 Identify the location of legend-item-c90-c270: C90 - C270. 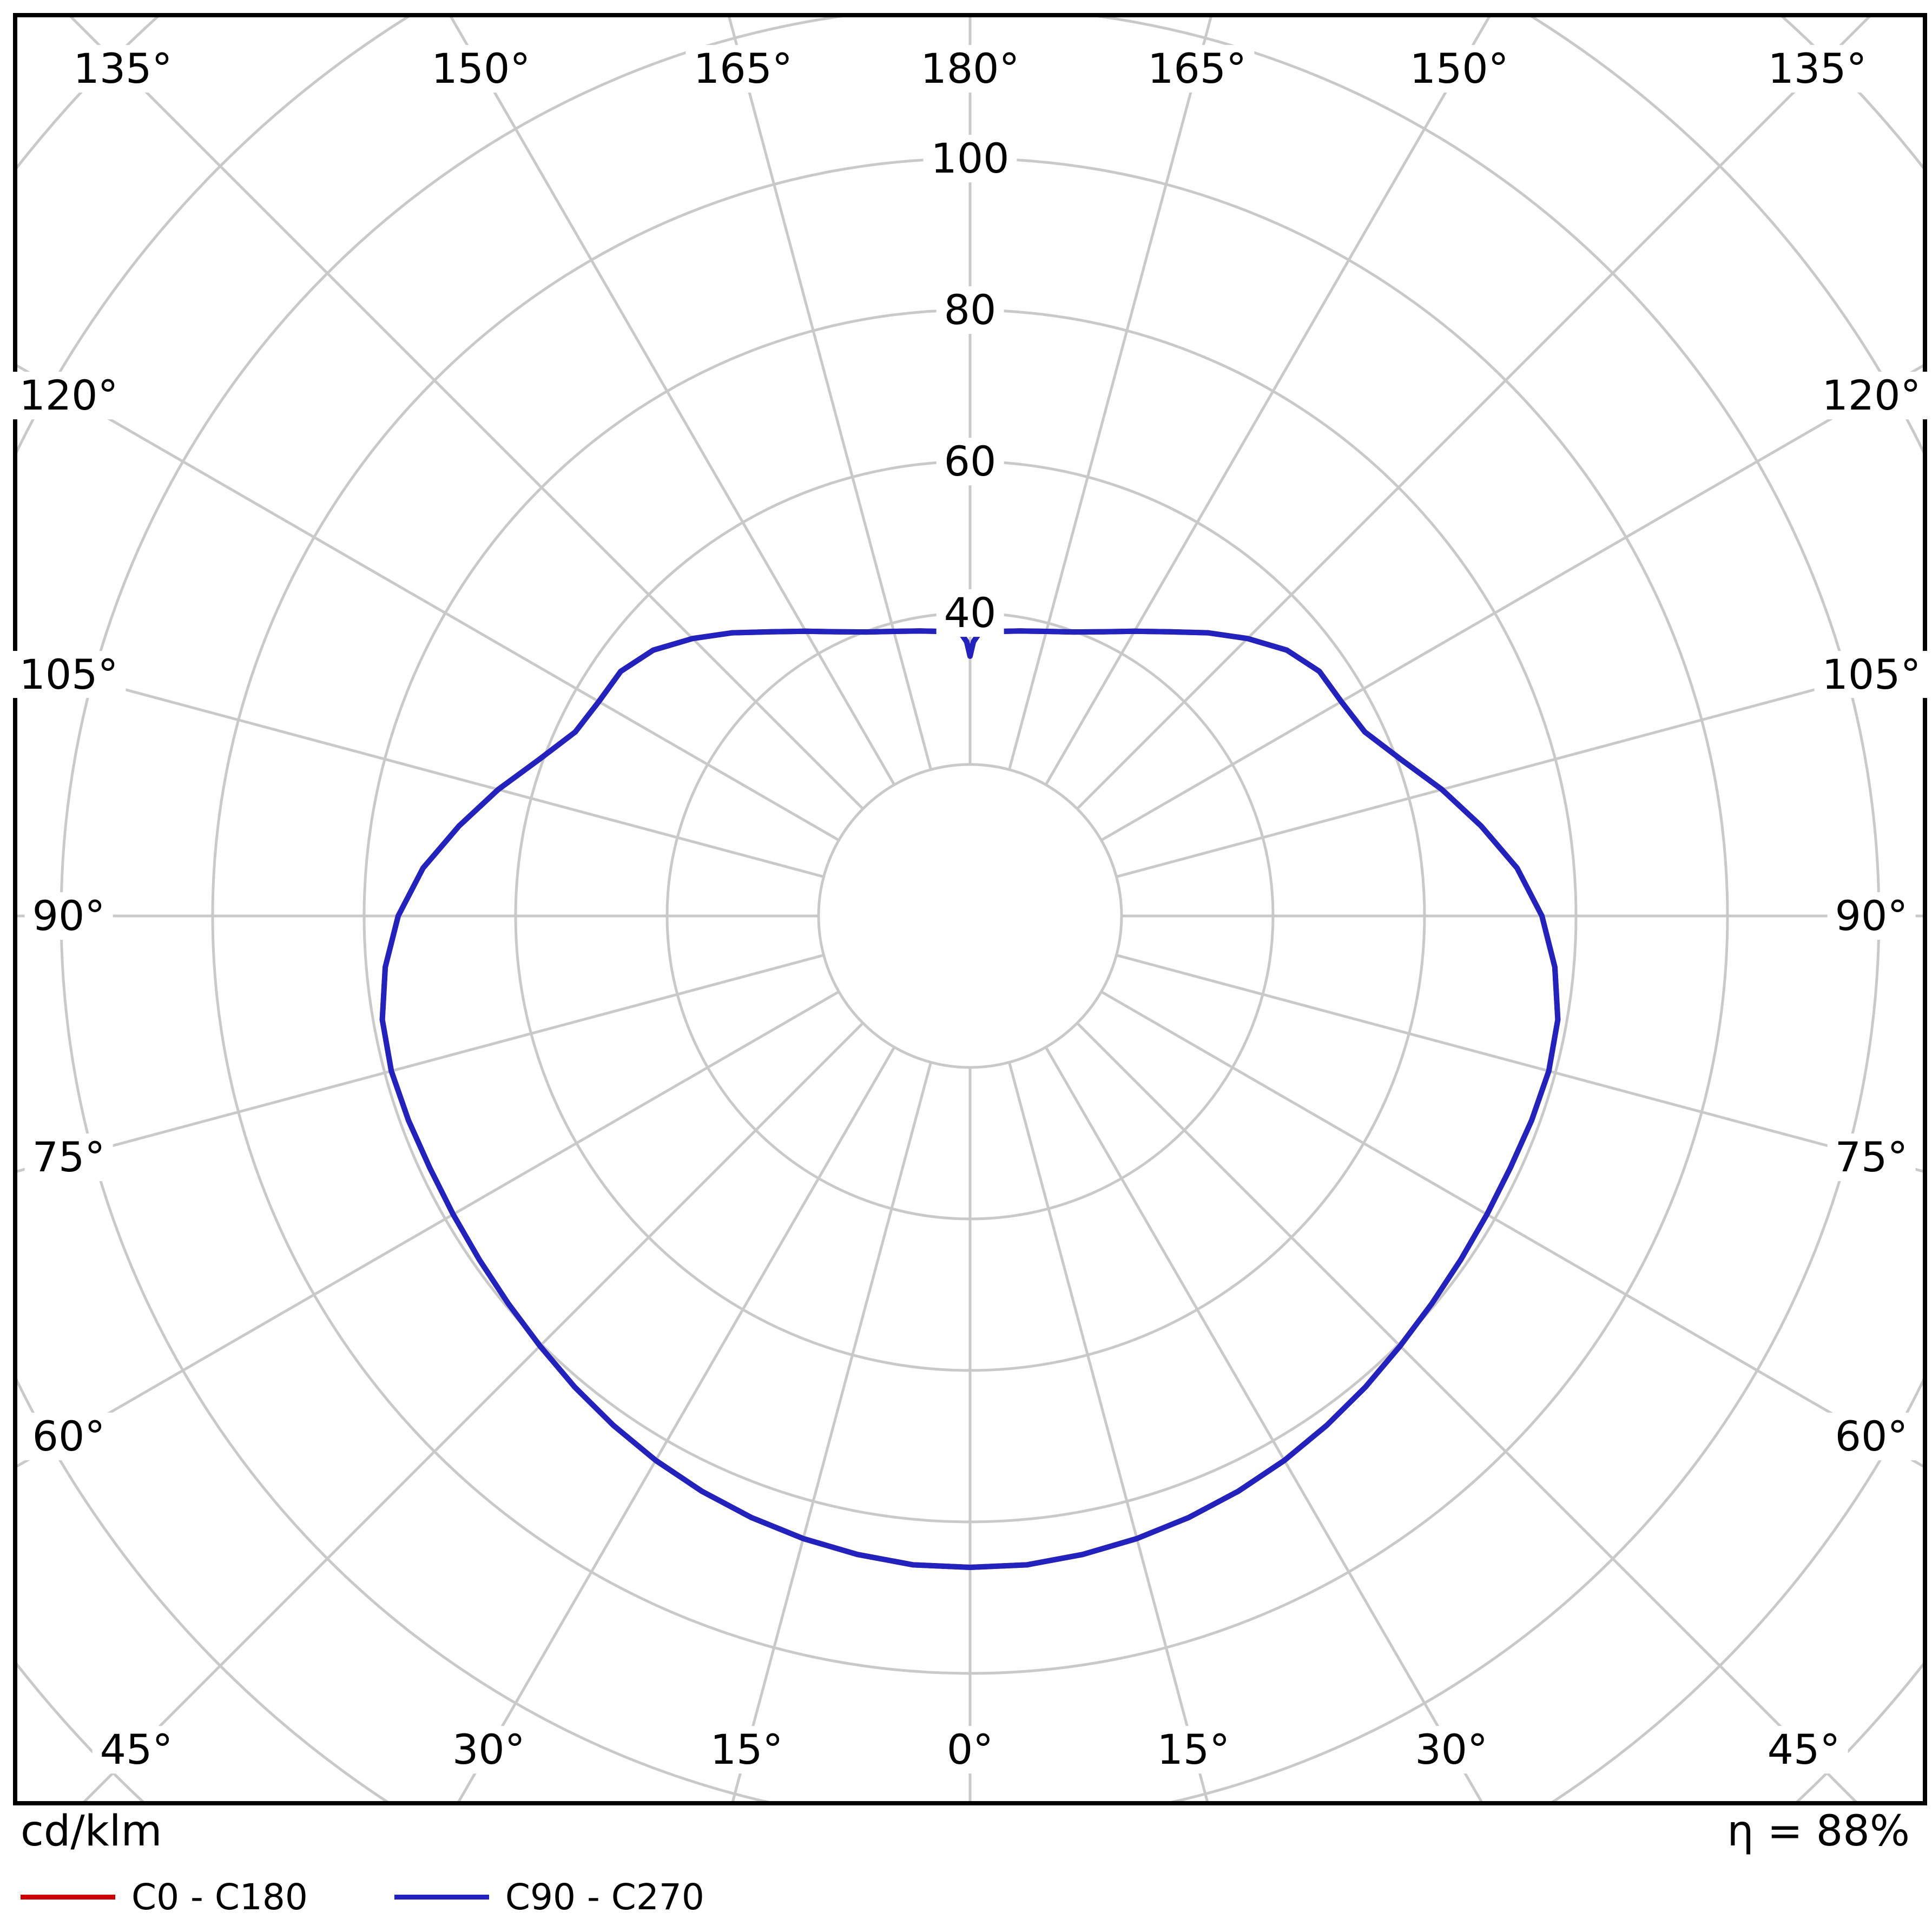
(549, 1897).